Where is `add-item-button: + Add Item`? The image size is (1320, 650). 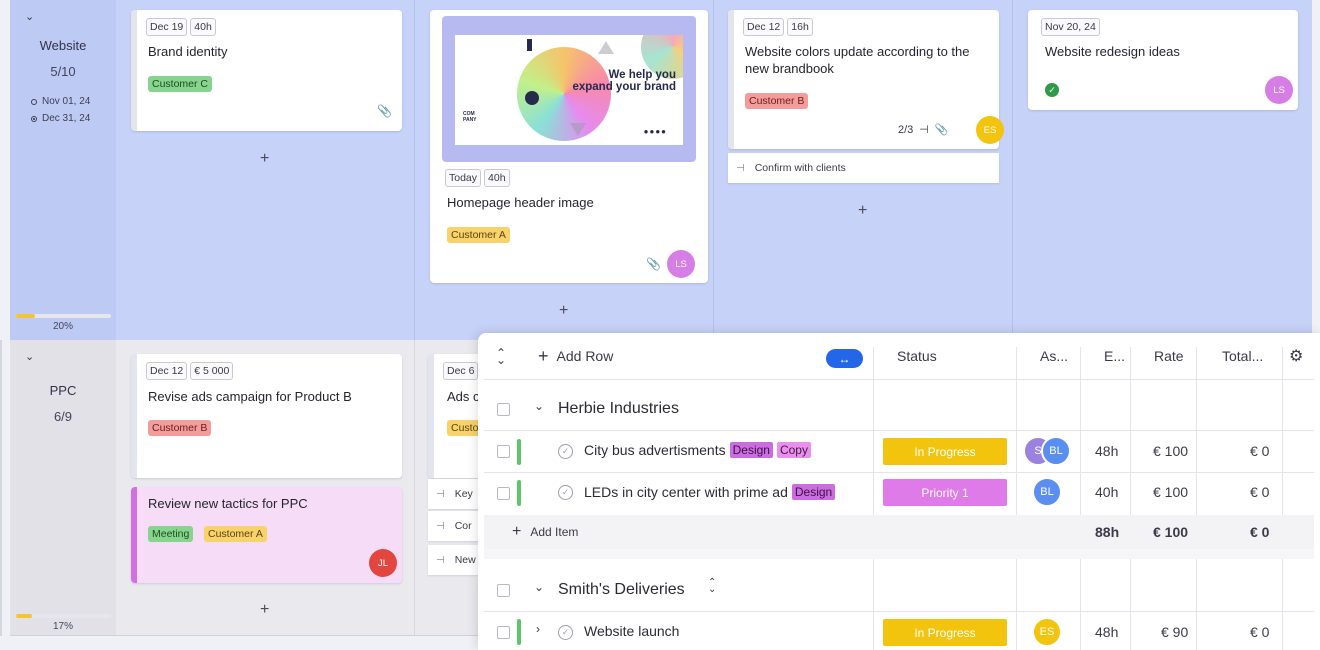
add-item-button: + Add Item is located at coordinates (545, 532).